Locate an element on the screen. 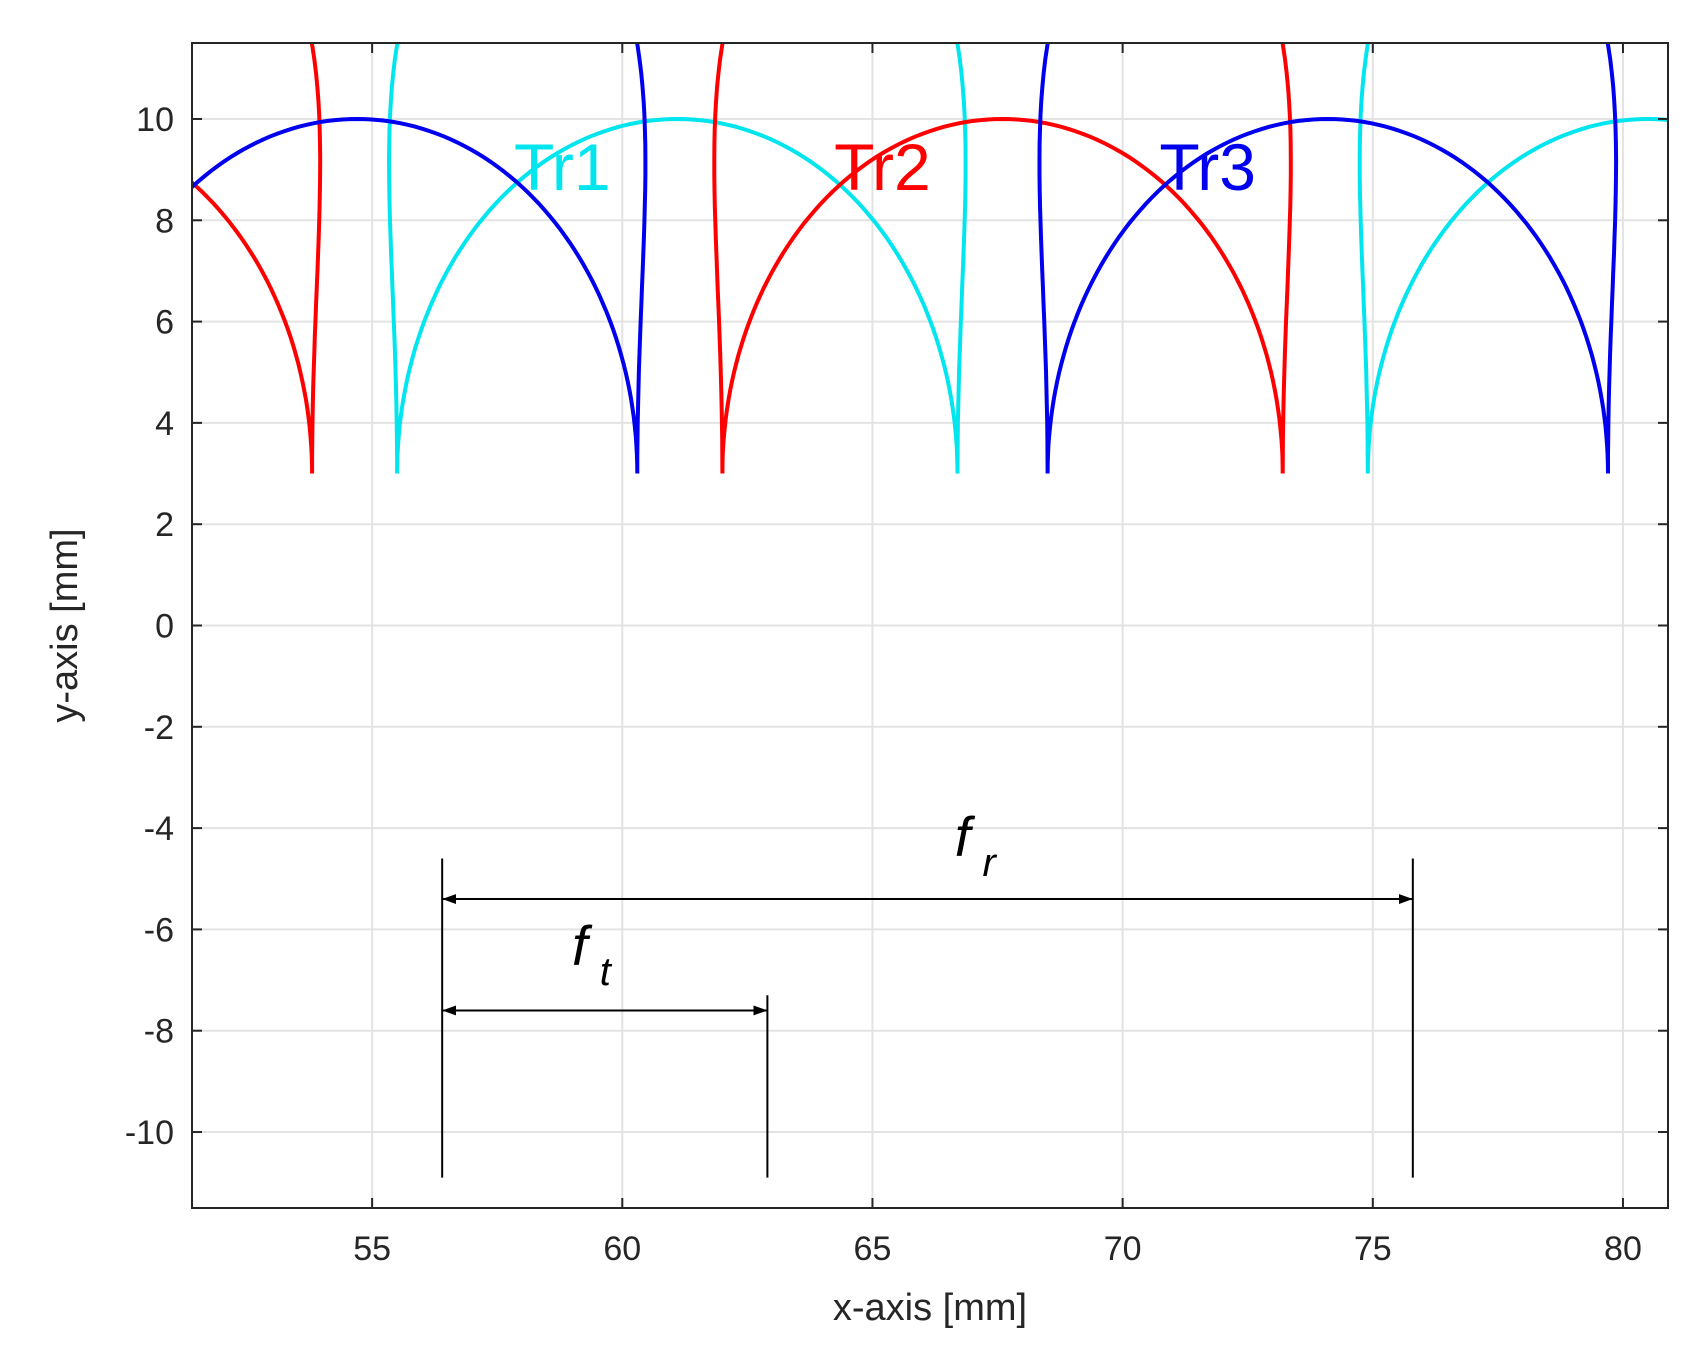 This screenshot has width=1695, height=1371. y-tick-label: -2 is located at coordinates (159, 728).